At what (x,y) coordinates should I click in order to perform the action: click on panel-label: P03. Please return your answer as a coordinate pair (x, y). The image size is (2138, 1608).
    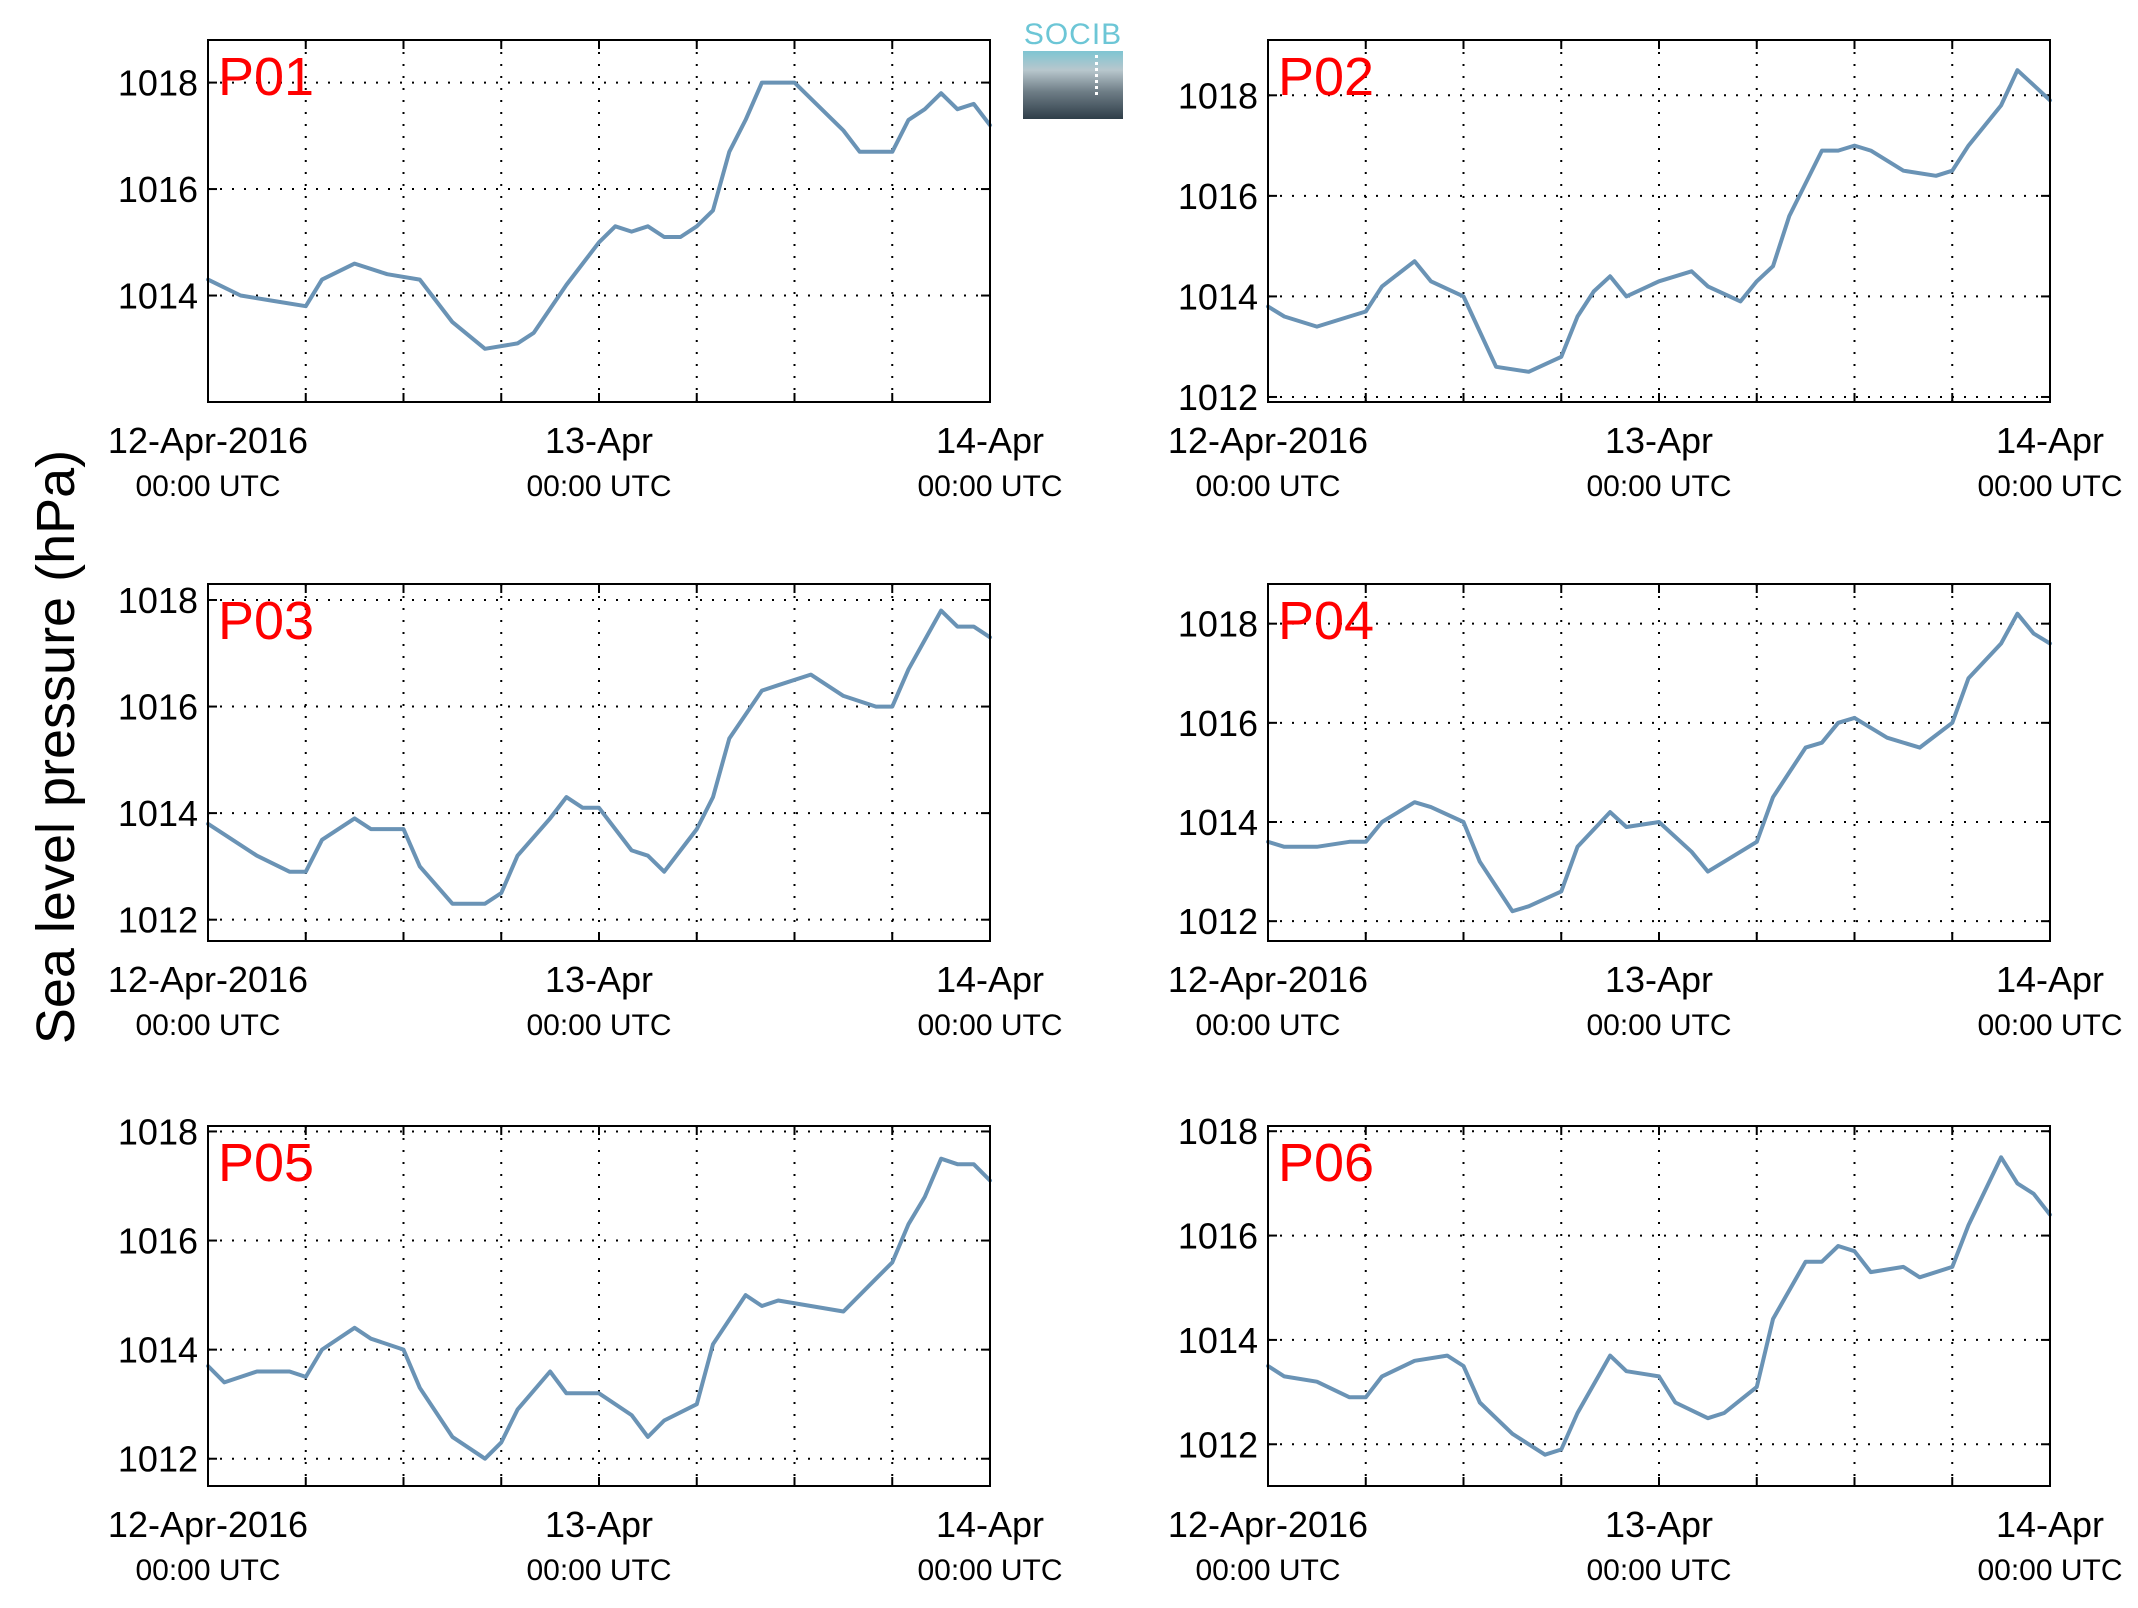
    Looking at the image, I should click on (266, 621).